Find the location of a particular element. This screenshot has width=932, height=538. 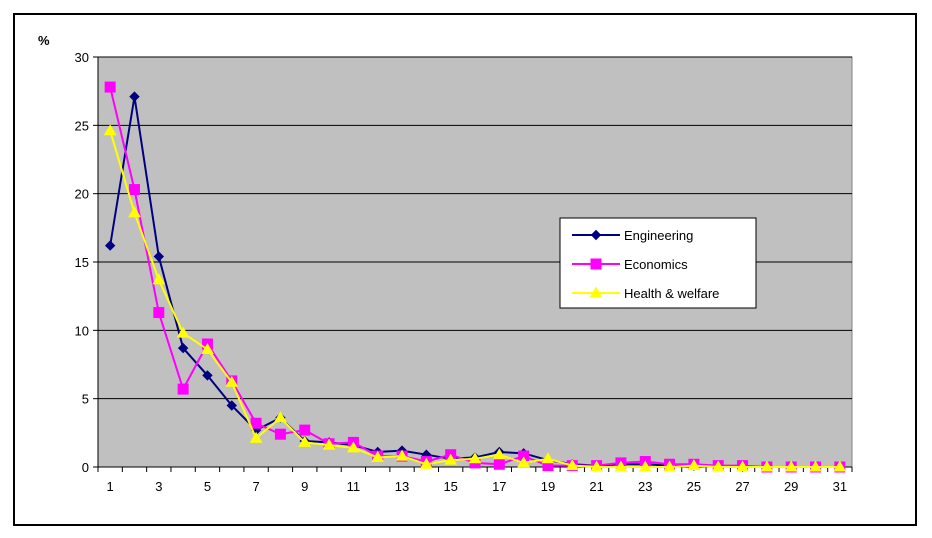

x-tick-label: 9 is located at coordinates (304, 486).